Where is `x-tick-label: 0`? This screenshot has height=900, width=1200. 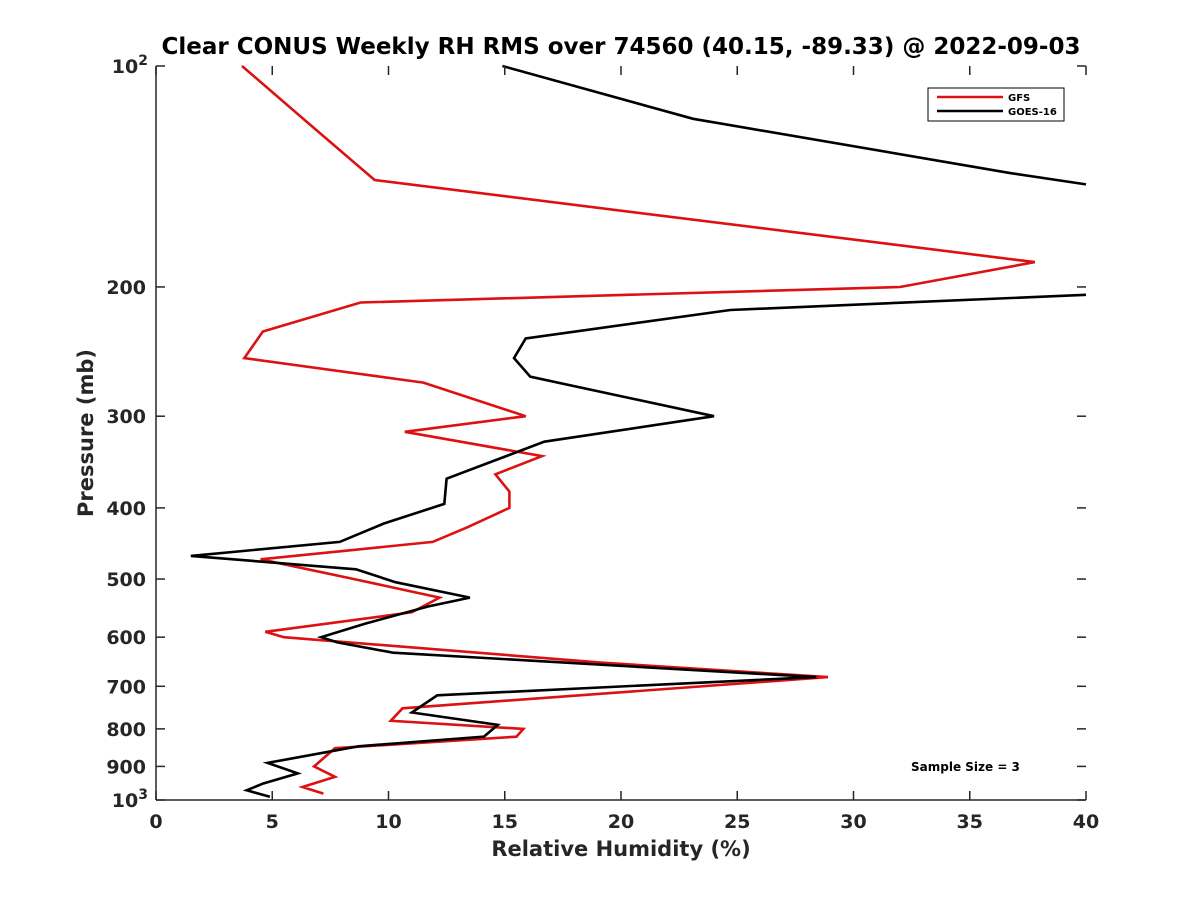 x-tick-label: 0 is located at coordinates (155, 822).